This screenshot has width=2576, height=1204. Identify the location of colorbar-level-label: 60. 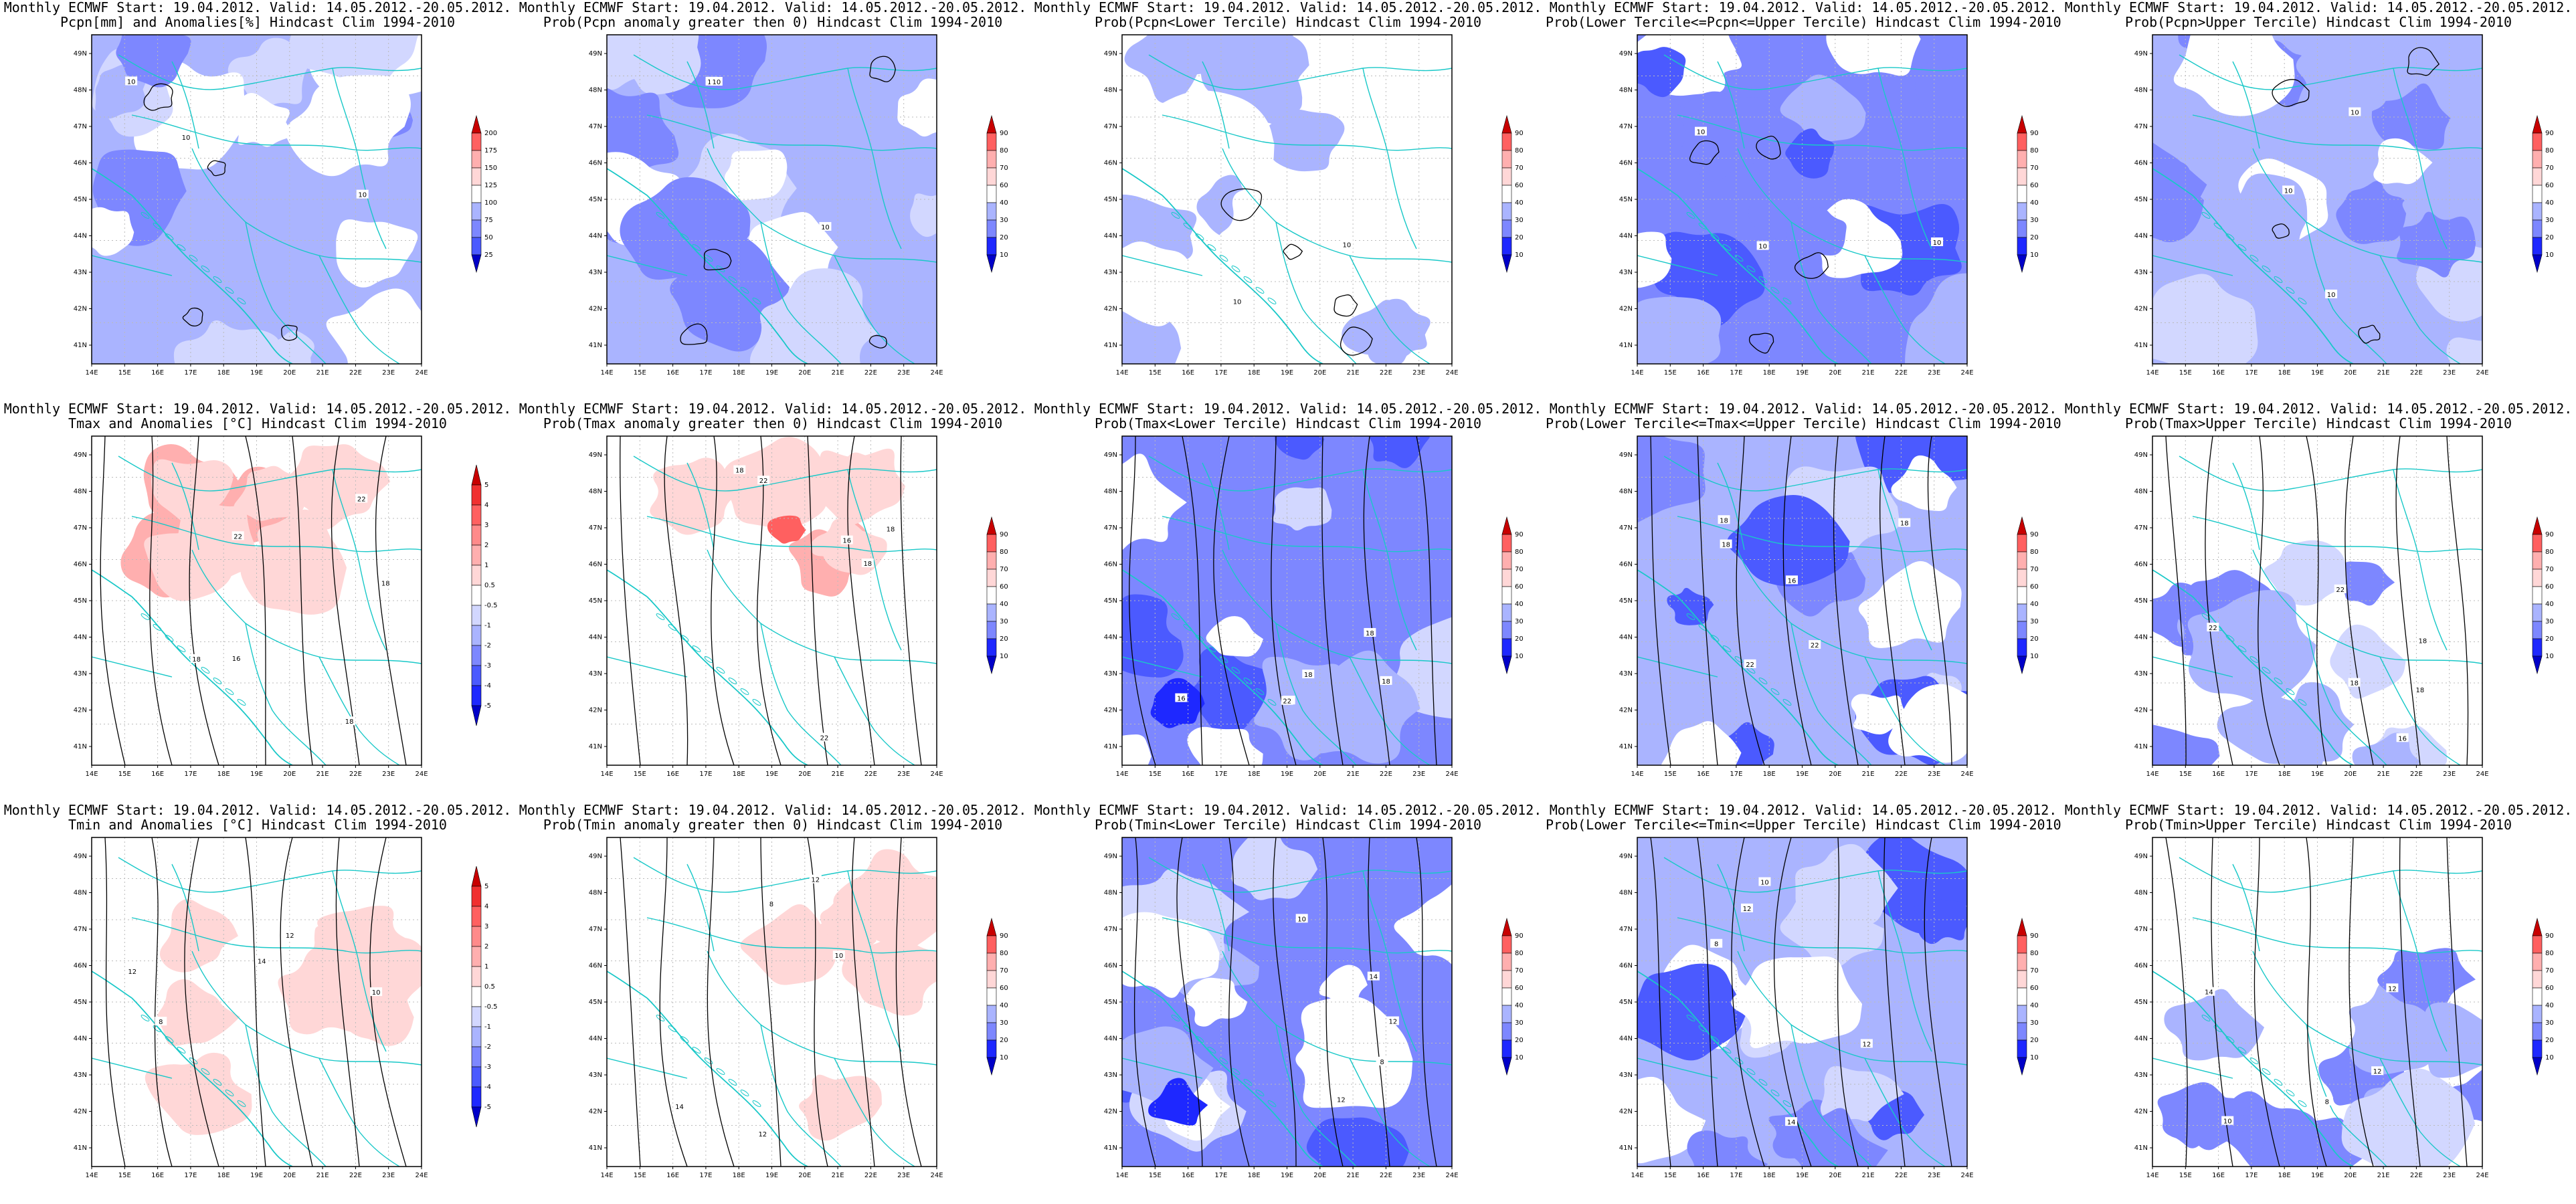
(2549, 185).